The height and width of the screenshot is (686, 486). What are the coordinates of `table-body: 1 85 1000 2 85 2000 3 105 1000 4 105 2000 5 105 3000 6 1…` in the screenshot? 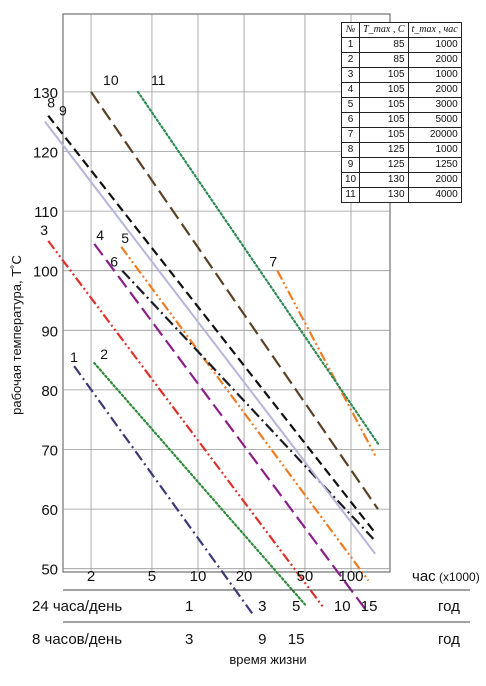 It's located at (401, 120).